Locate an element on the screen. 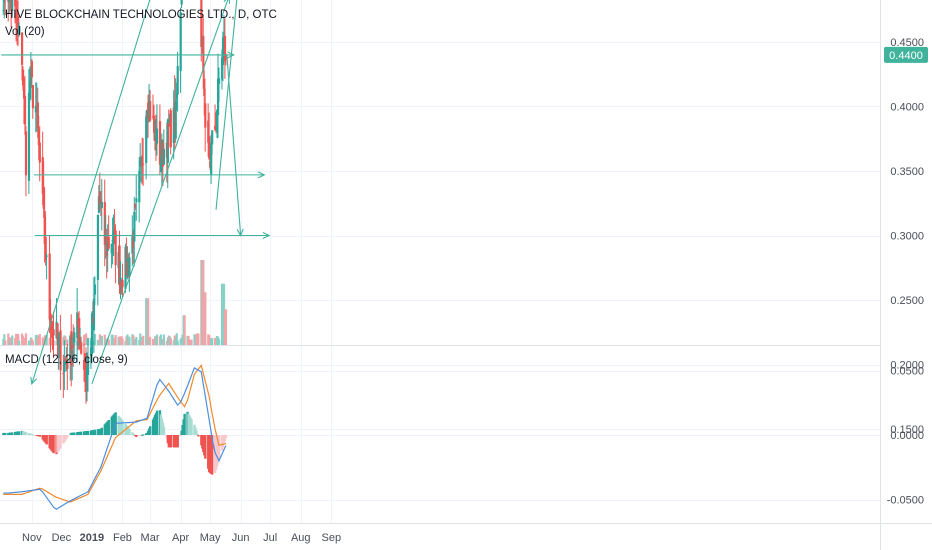  macd-signal-line is located at coordinates (115, 433).